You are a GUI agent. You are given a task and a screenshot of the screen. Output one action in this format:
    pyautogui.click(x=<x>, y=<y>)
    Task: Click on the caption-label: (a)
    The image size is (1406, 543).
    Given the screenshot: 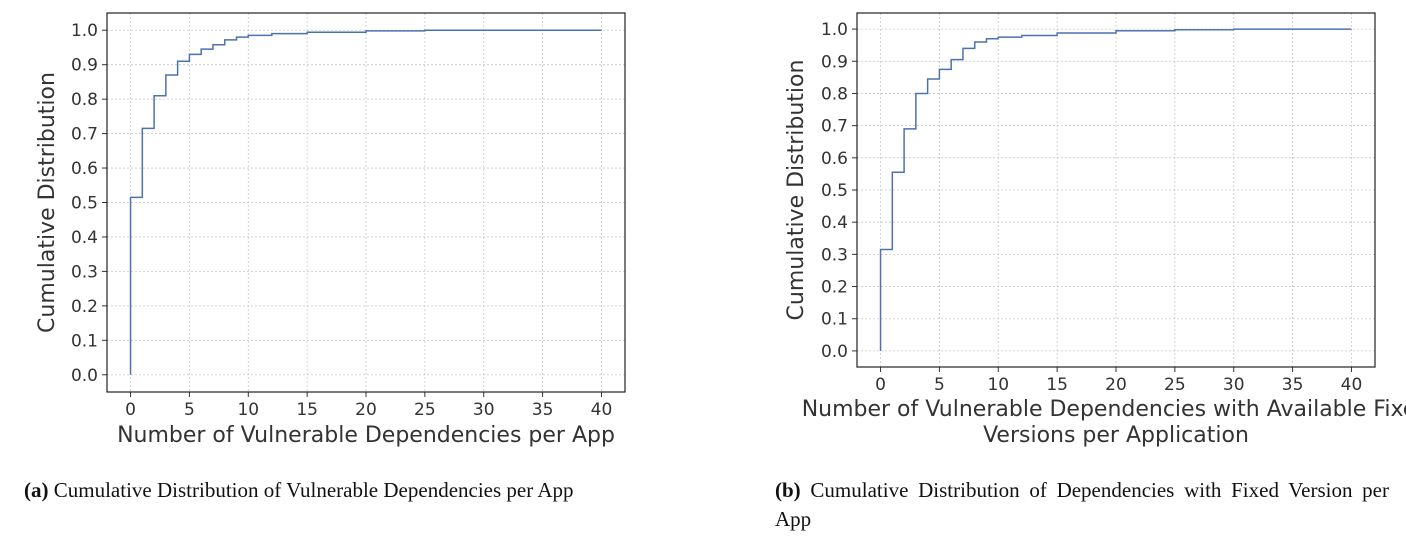 What is the action you would take?
    pyautogui.click(x=36, y=490)
    